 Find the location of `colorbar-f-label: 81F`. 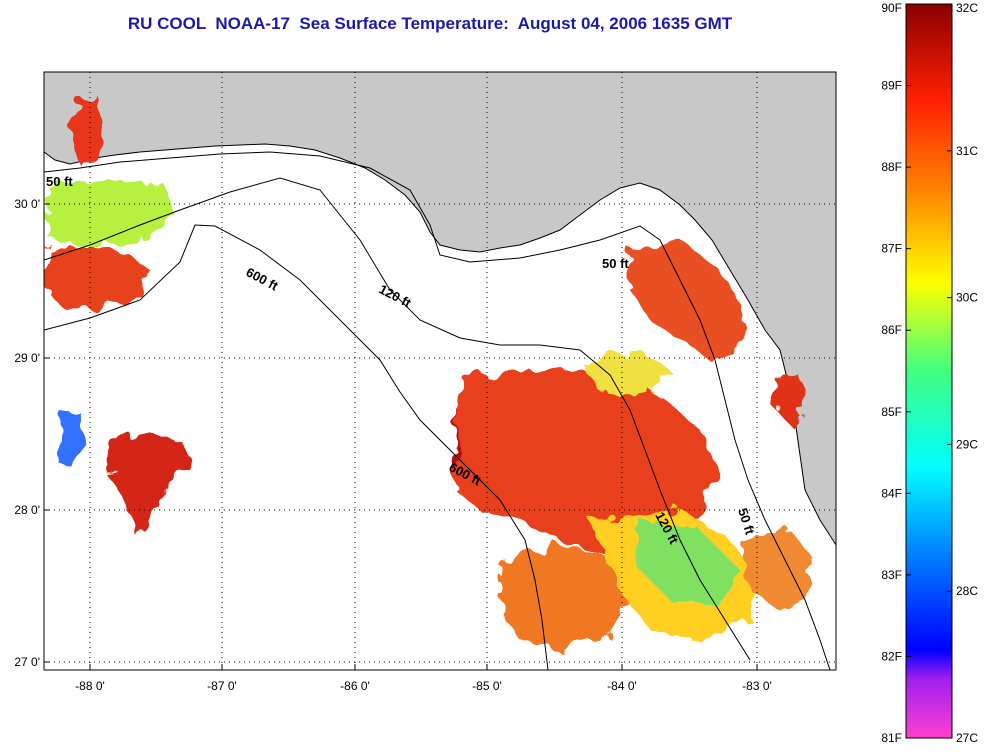

colorbar-f-label: 81F is located at coordinates (891, 738).